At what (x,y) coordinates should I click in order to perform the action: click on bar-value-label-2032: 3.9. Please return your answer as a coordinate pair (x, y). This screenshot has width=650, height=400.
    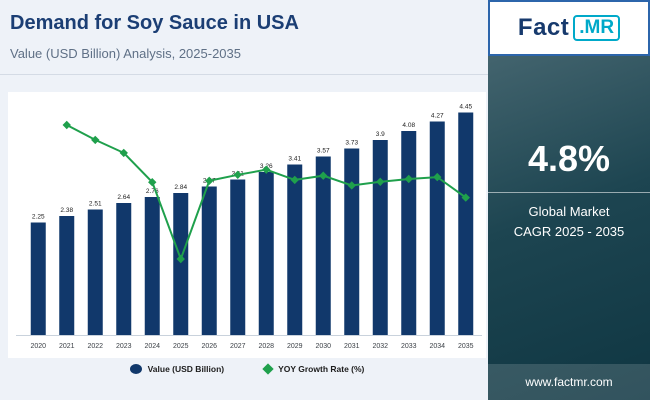
    Looking at the image, I should click on (380, 134).